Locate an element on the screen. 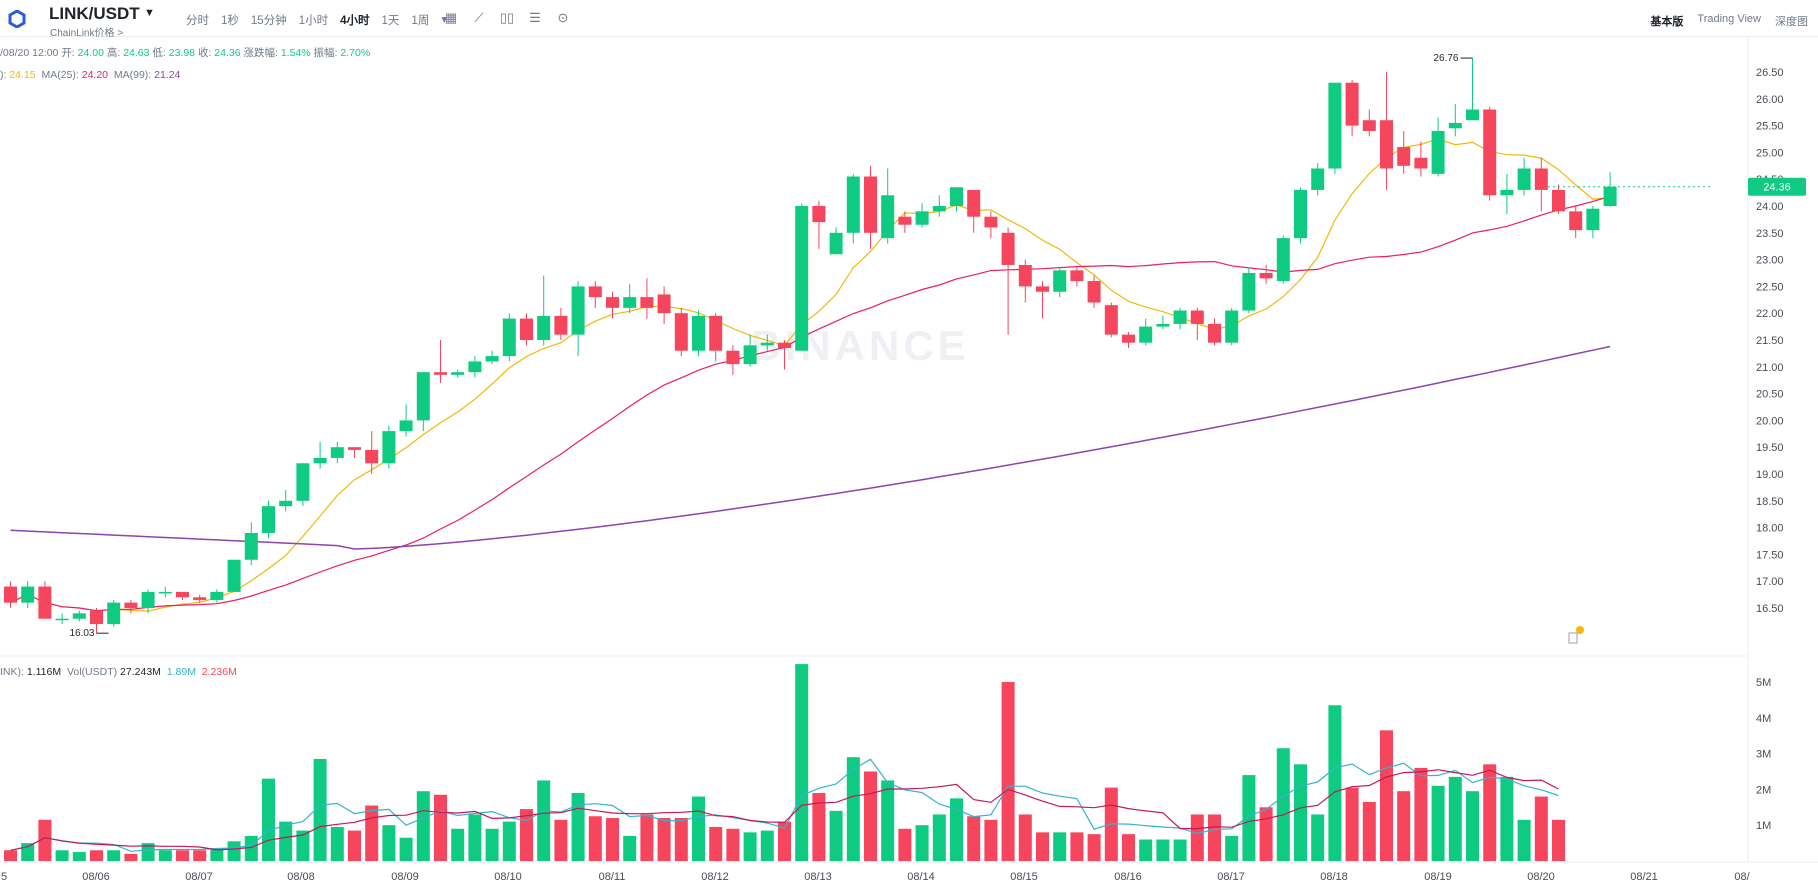  volume-tick-label: 2M is located at coordinates (1763, 790).